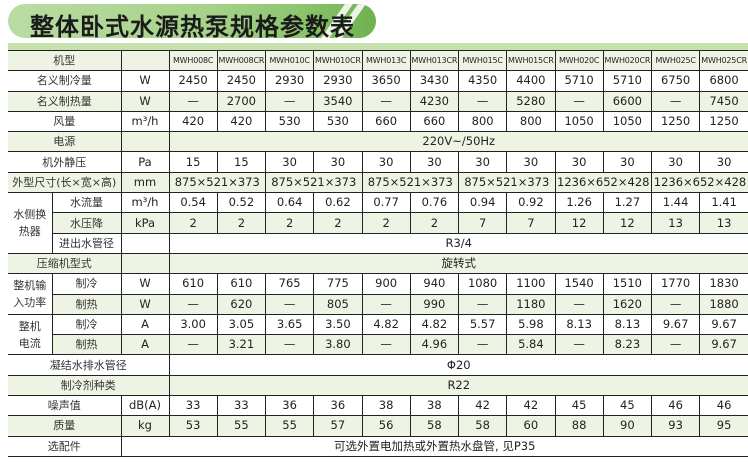 This screenshot has width=748, height=464. Describe the element at coordinates (386, 81) in the screenshot. I see `value-cell: 3650` at that location.